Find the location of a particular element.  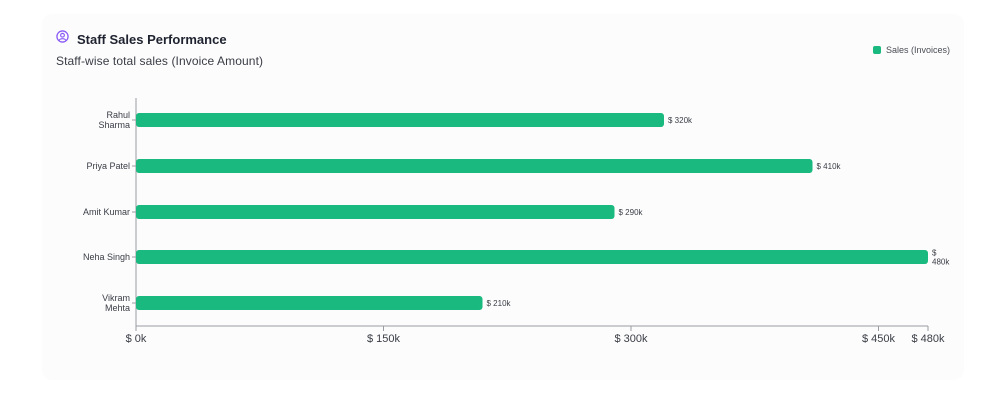

x-tick-label: $ 300k is located at coordinates (631, 339).